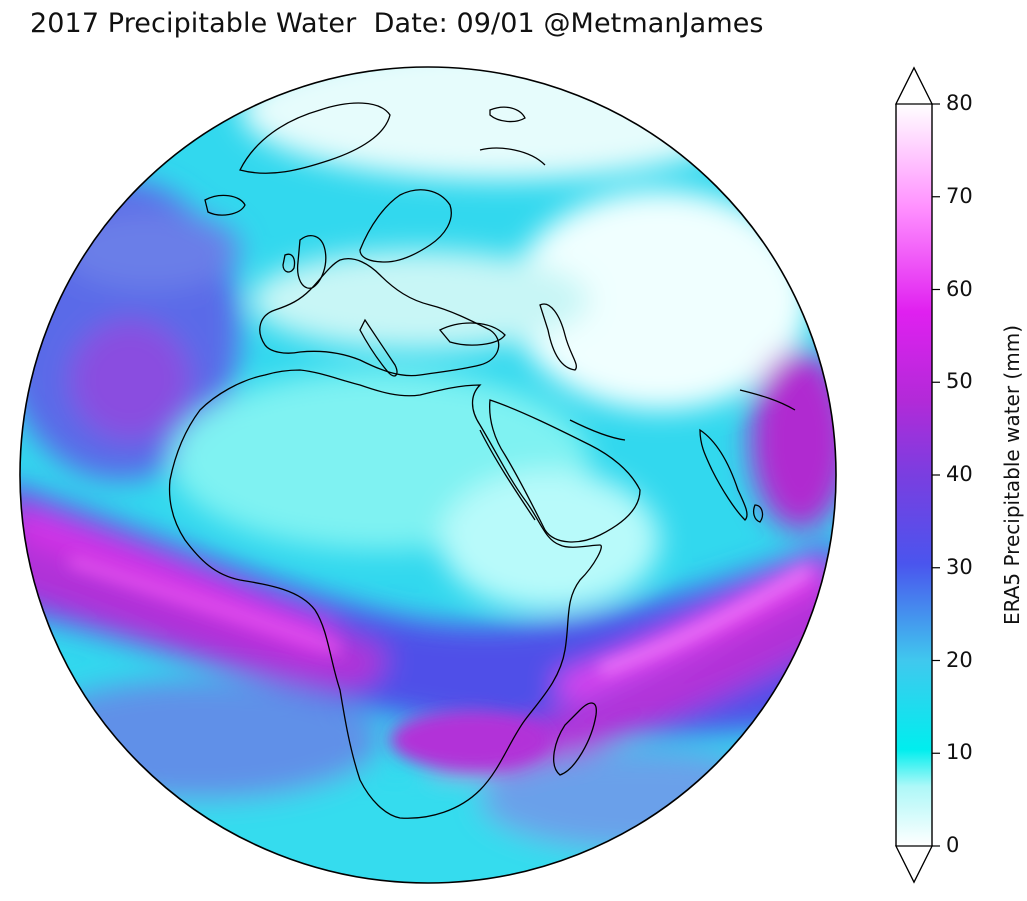  I want to click on colorbar-label: ERA5 Precipitable water (mm), so click(1012, 475).